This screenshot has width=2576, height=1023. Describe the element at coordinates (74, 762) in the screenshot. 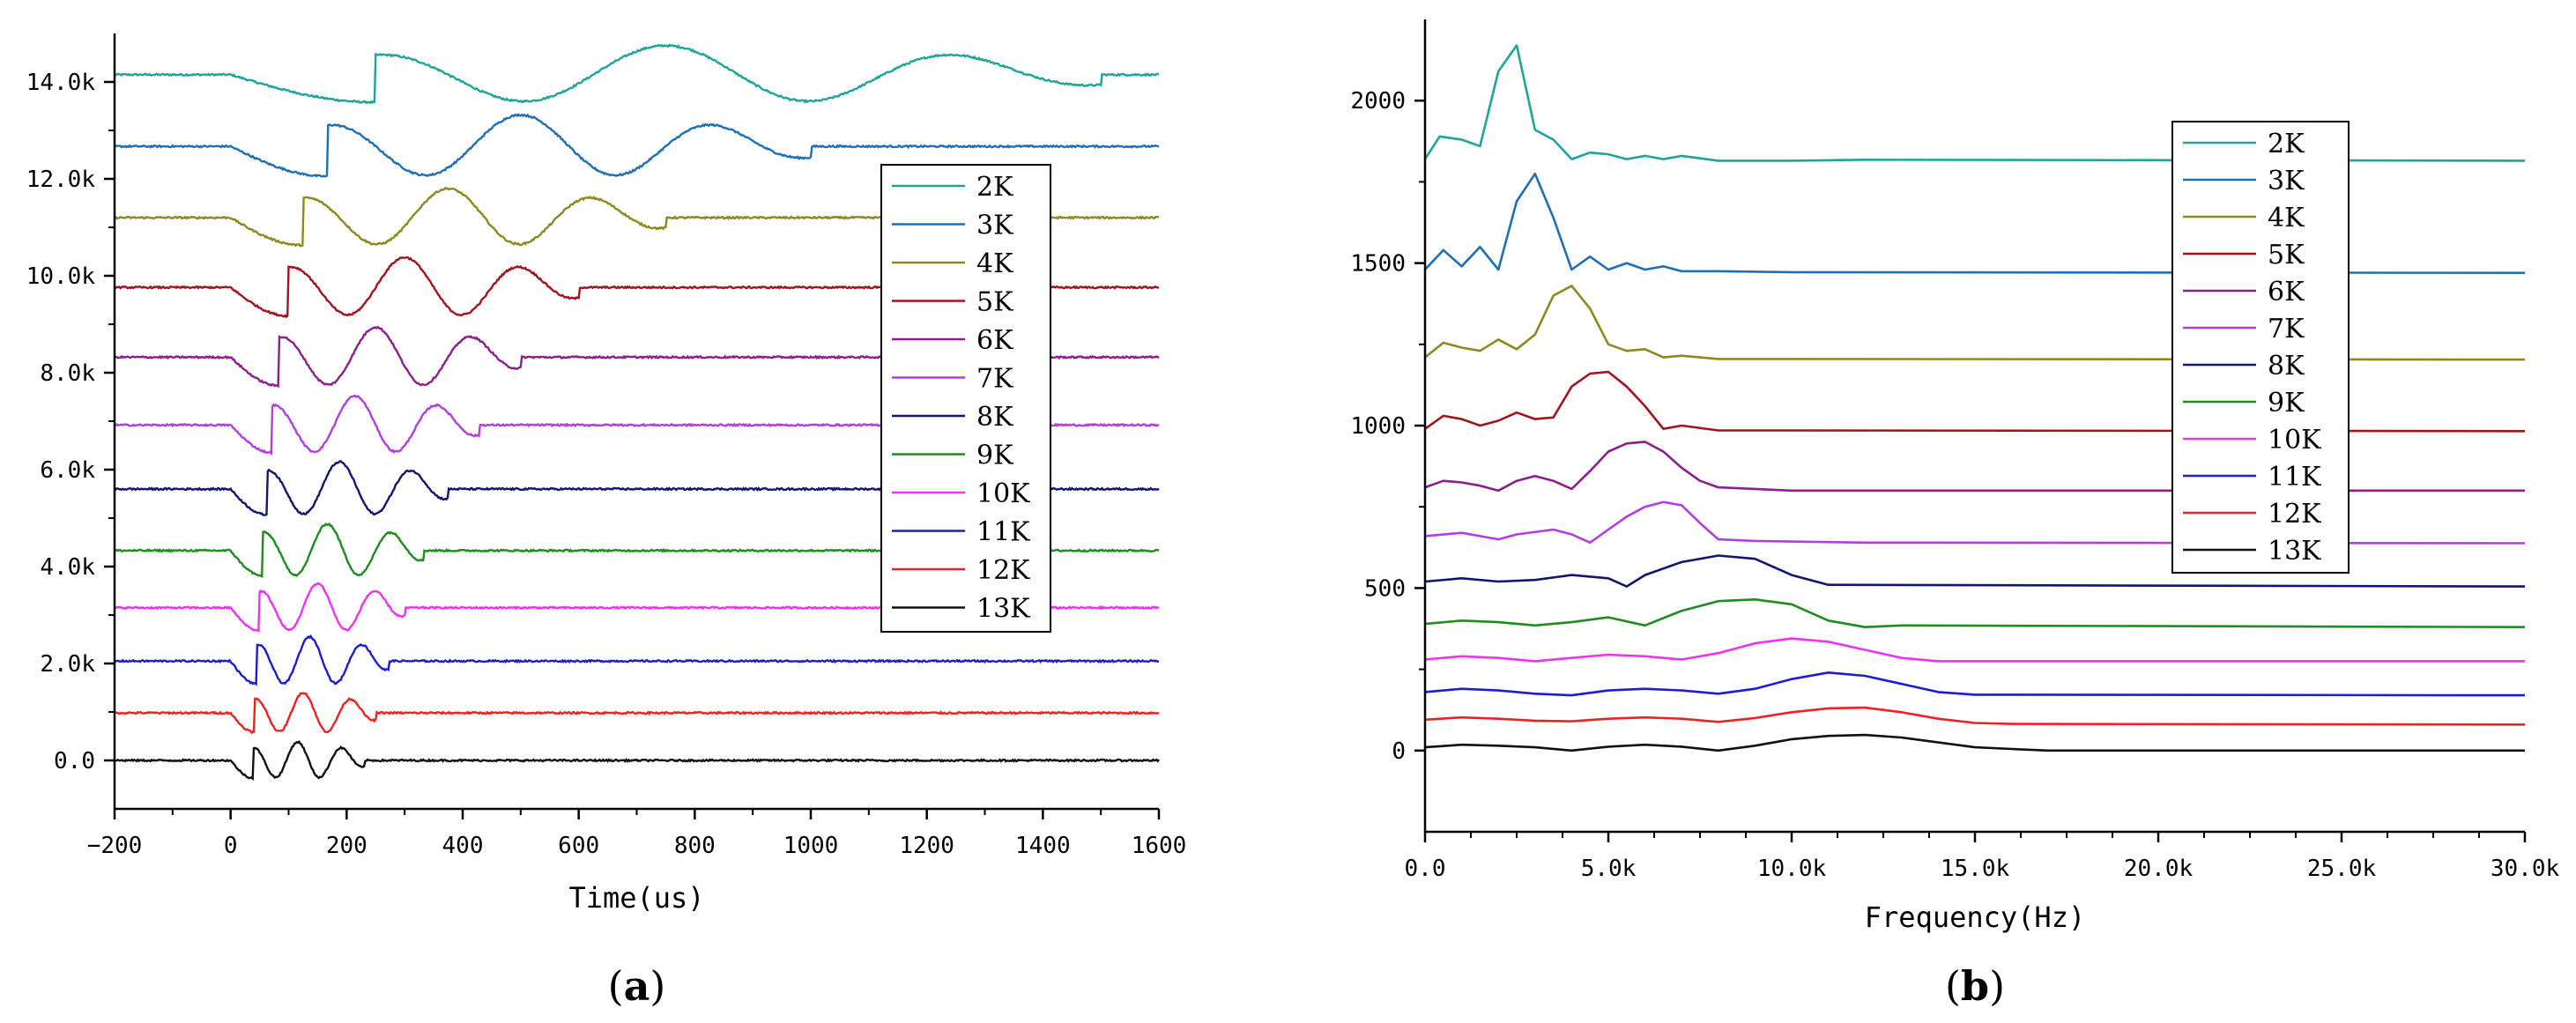

I see `y-tick-label: 0.0` at that location.